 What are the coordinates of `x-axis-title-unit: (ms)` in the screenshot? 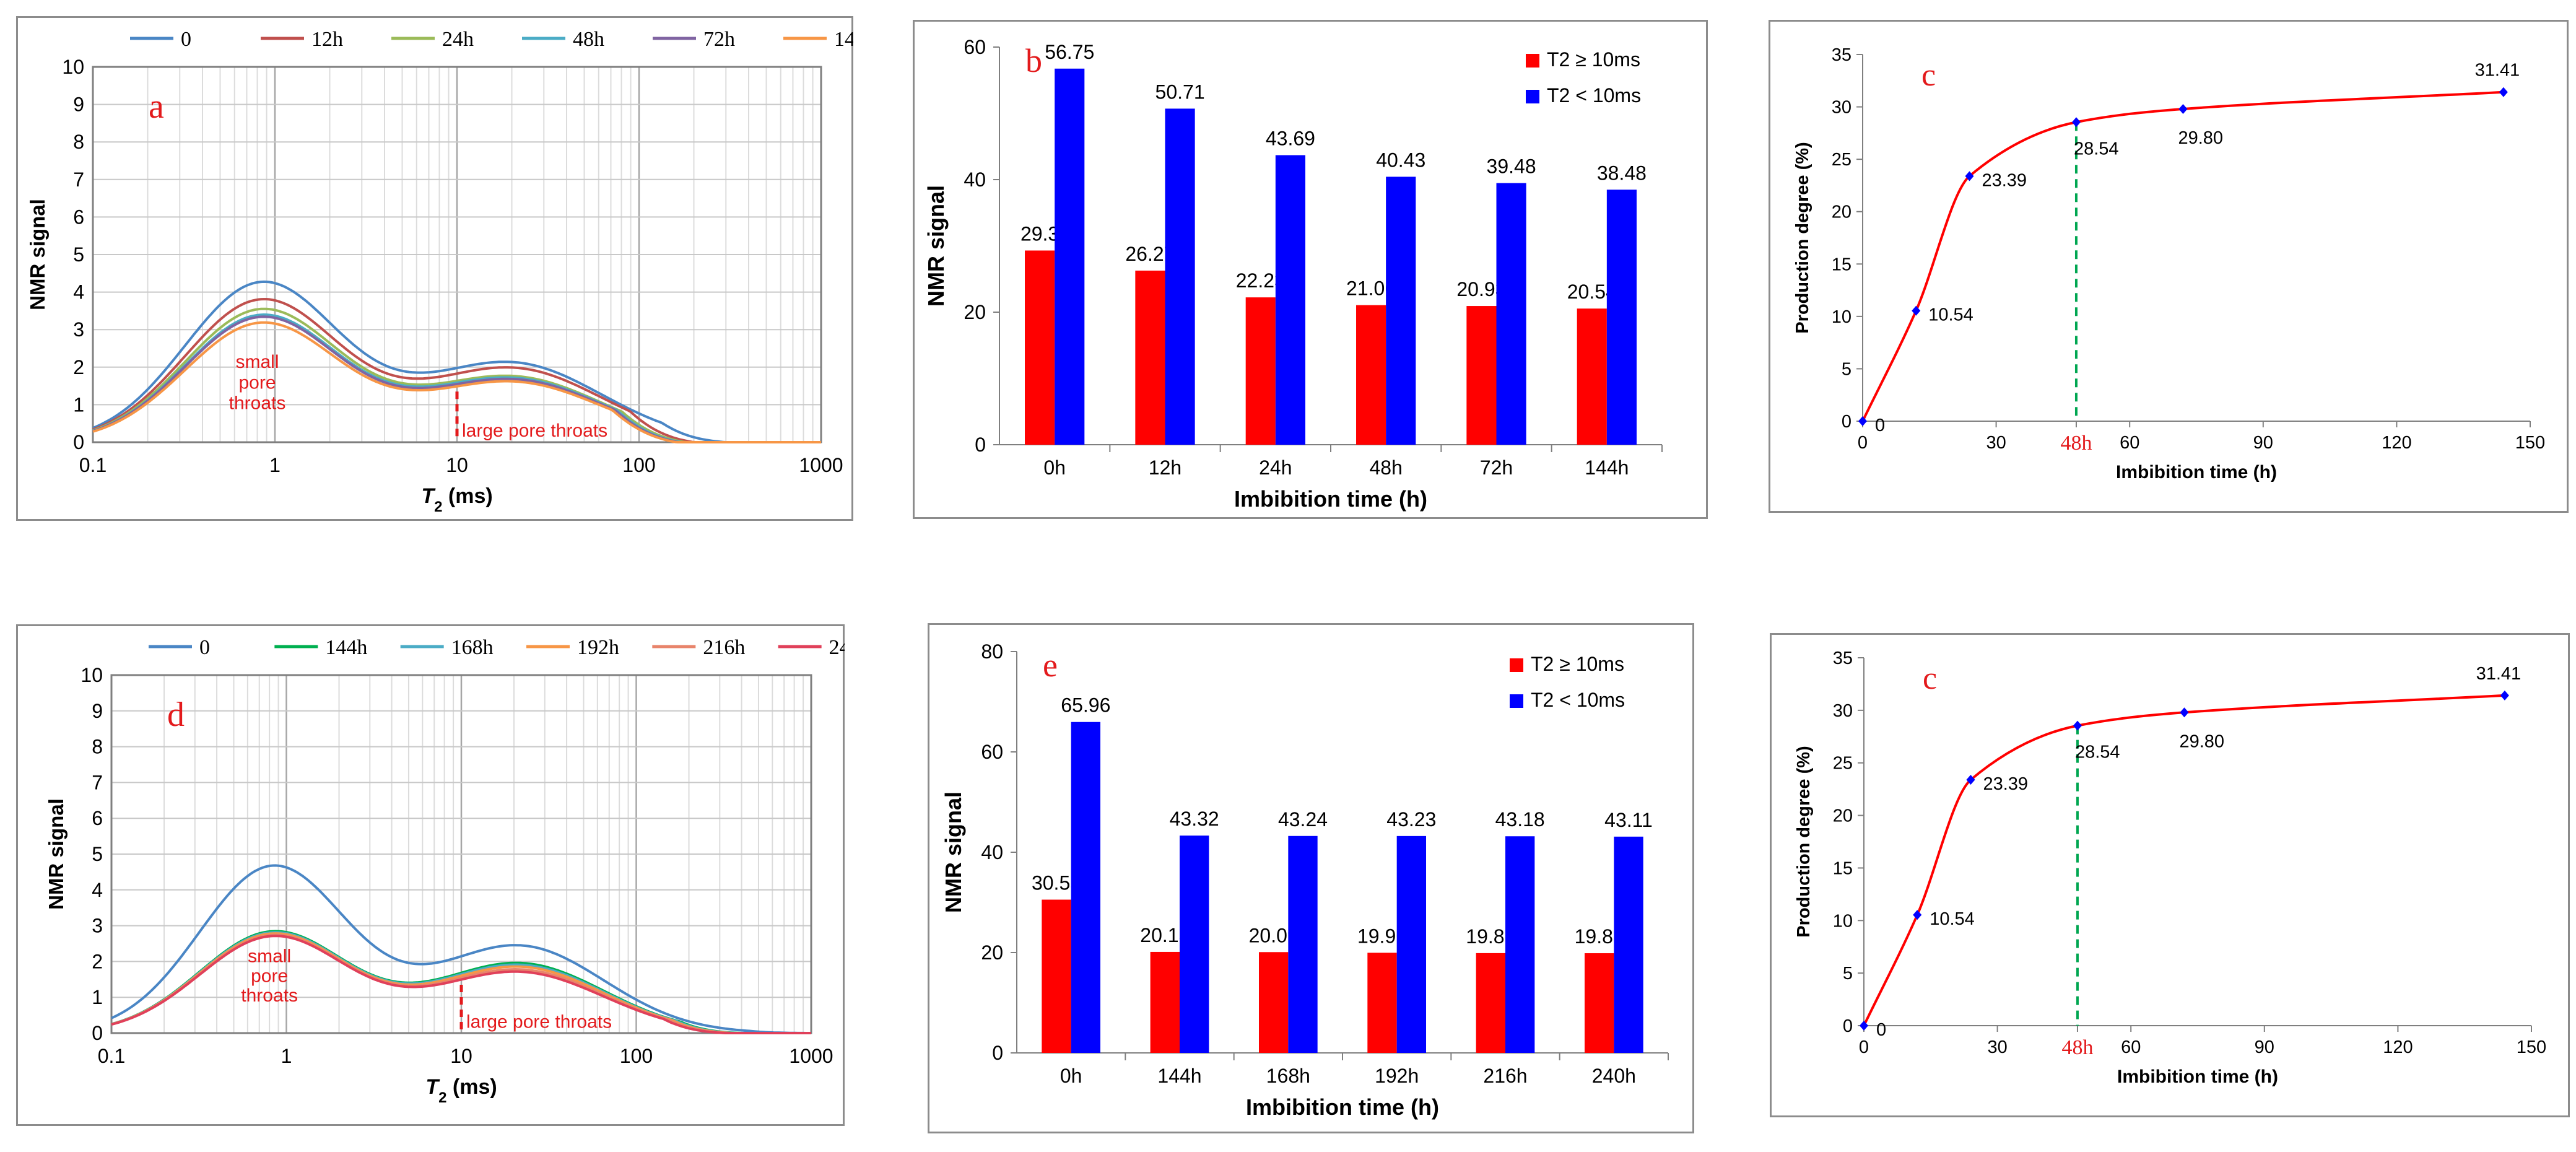 It's located at (467, 496).